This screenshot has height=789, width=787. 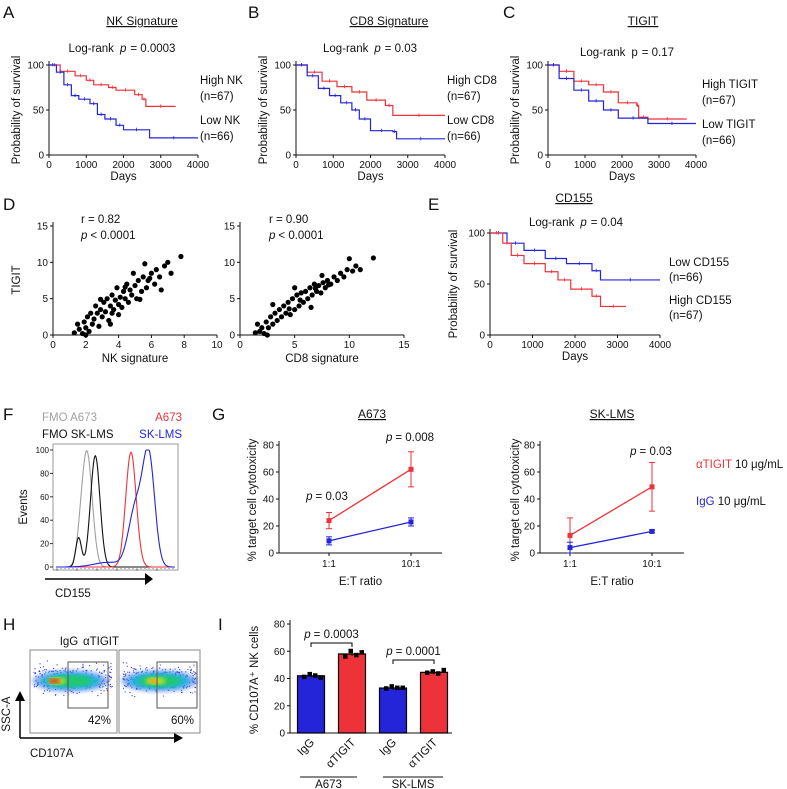 I want to click on hist-y-tick-label: 40, so click(x=44, y=520).